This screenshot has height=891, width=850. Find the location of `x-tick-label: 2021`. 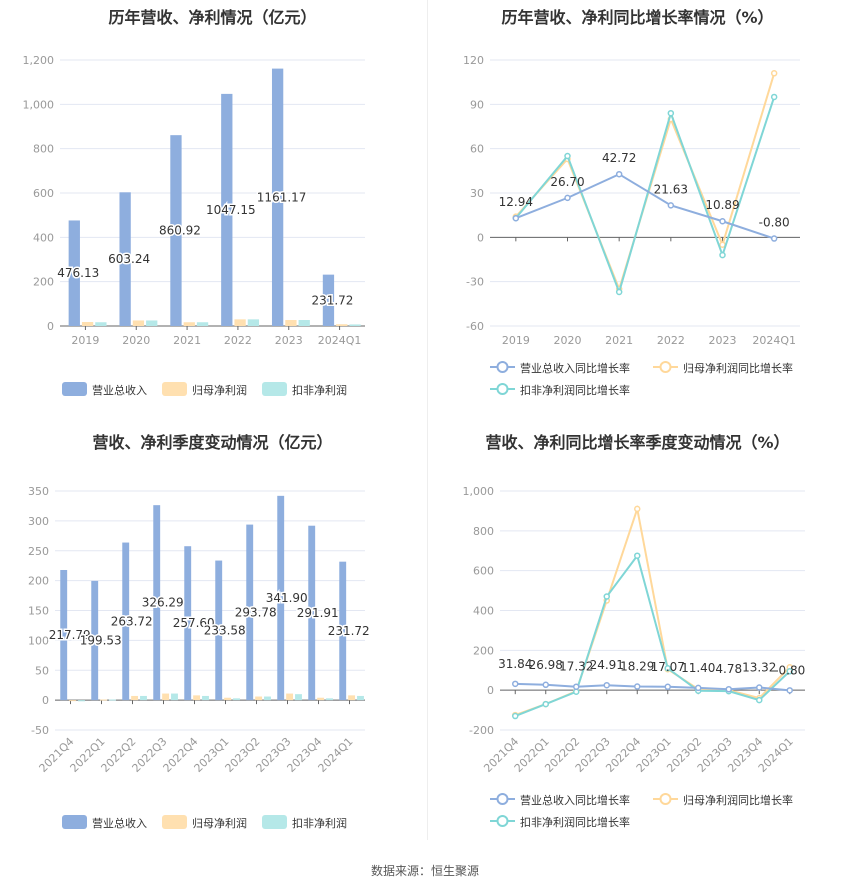

x-tick-label: 2021 is located at coordinates (187, 340).